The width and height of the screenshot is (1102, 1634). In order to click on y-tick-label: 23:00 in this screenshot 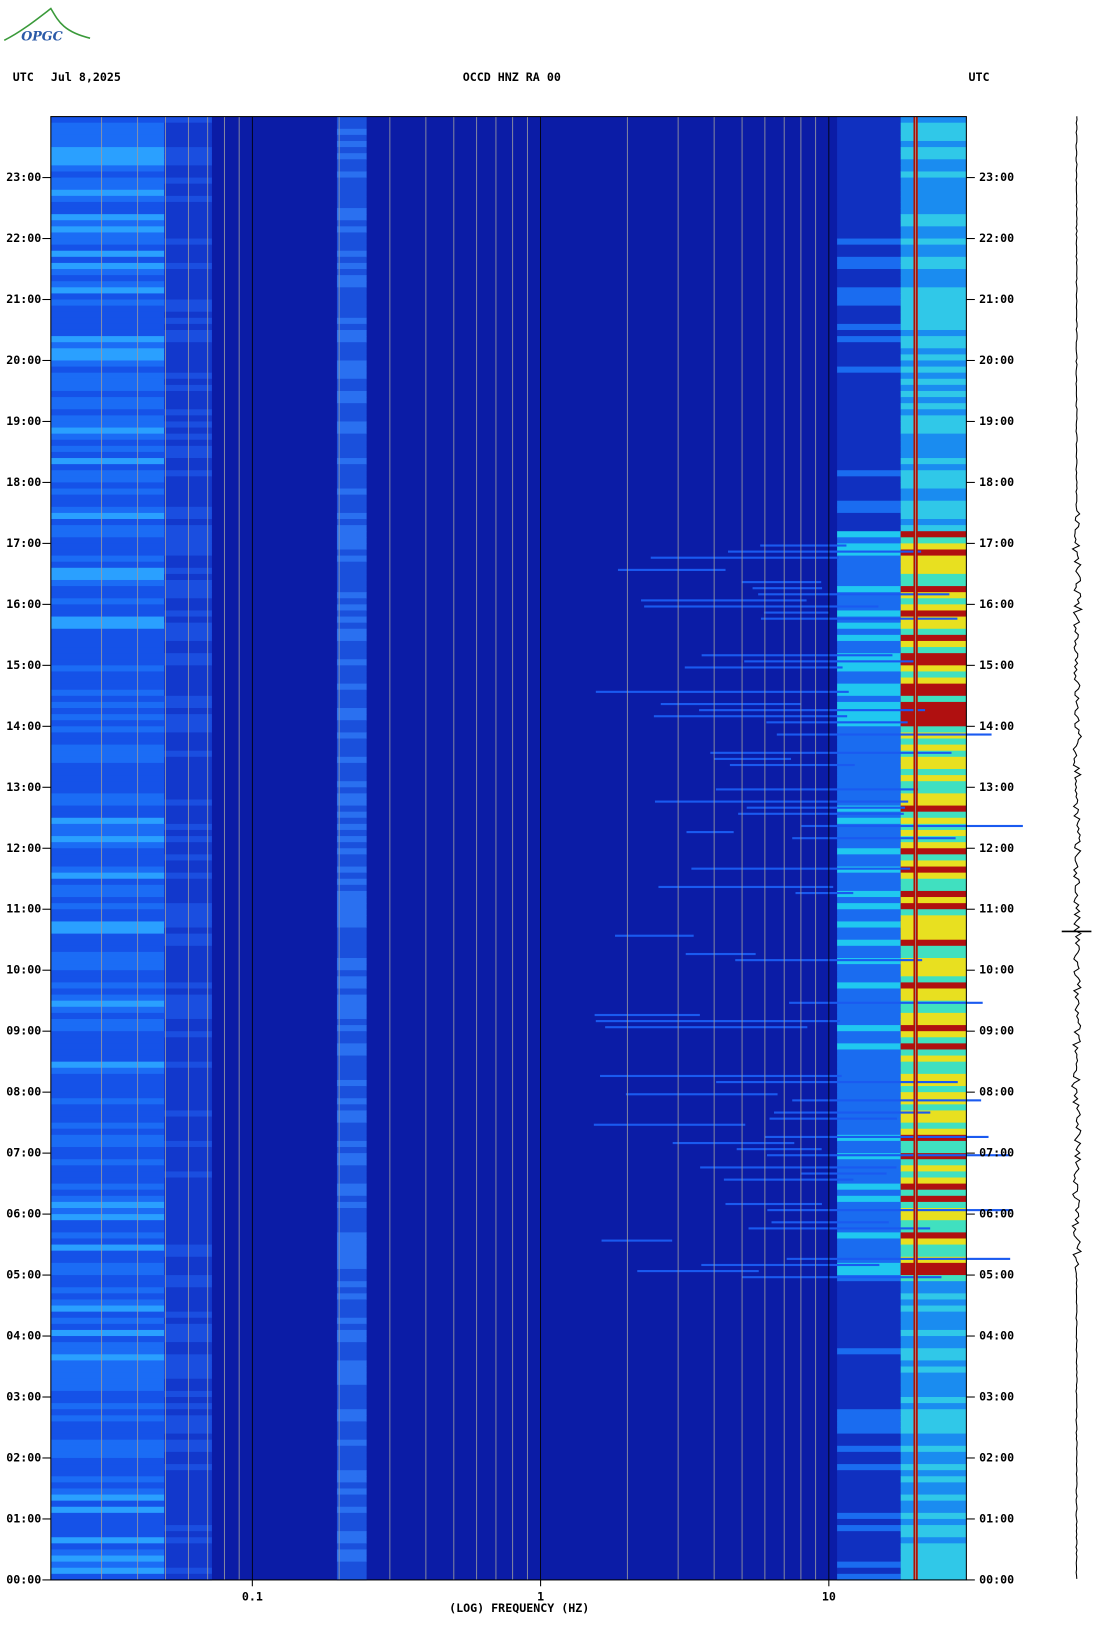, I will do `click(996, 177)`.